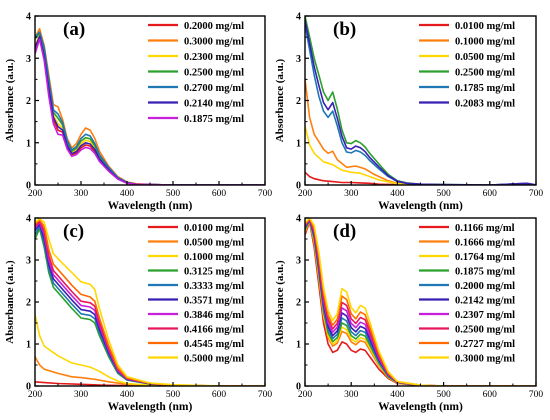  I want to click on legend-label: 0.5000 mg/ml, so click(214, 358).